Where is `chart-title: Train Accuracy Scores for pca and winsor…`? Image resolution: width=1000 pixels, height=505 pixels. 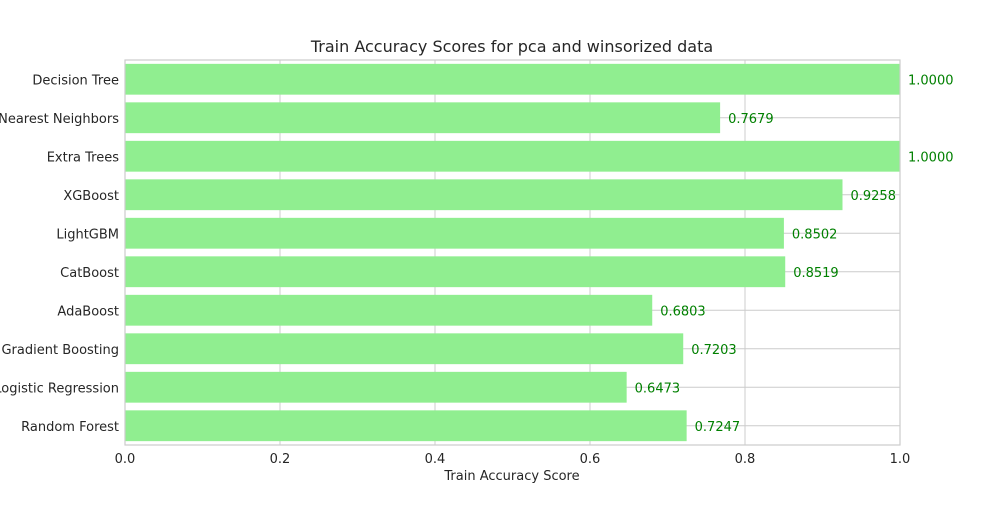
chart-title: Train Accuracy Scores for pca and winsor… is located at coordinates (511, 46).